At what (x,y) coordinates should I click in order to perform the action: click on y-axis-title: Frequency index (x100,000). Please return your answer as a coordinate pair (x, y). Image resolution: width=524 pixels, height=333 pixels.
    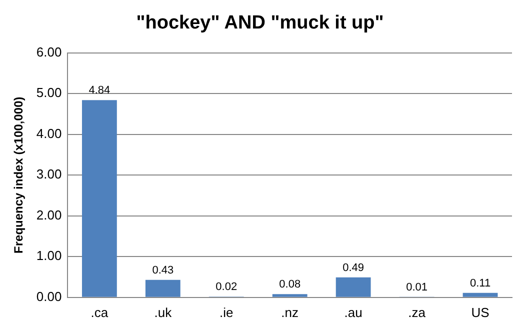
    Looking at the image, I should click on (19, 175).